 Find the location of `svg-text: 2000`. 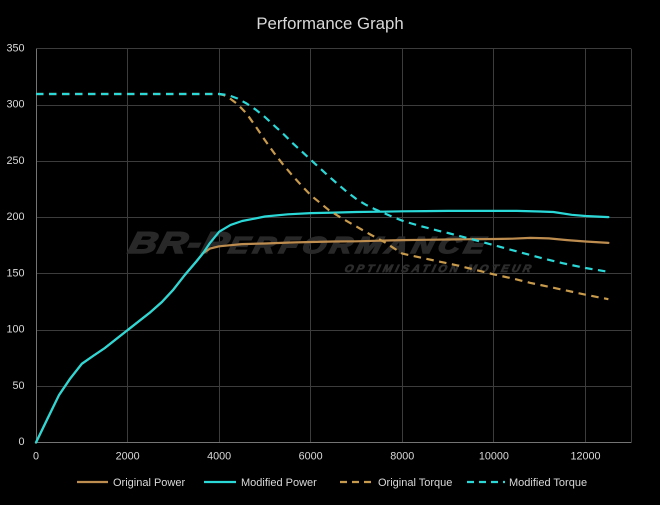

svg-text: 2000 is located at coordinates (128, 457).